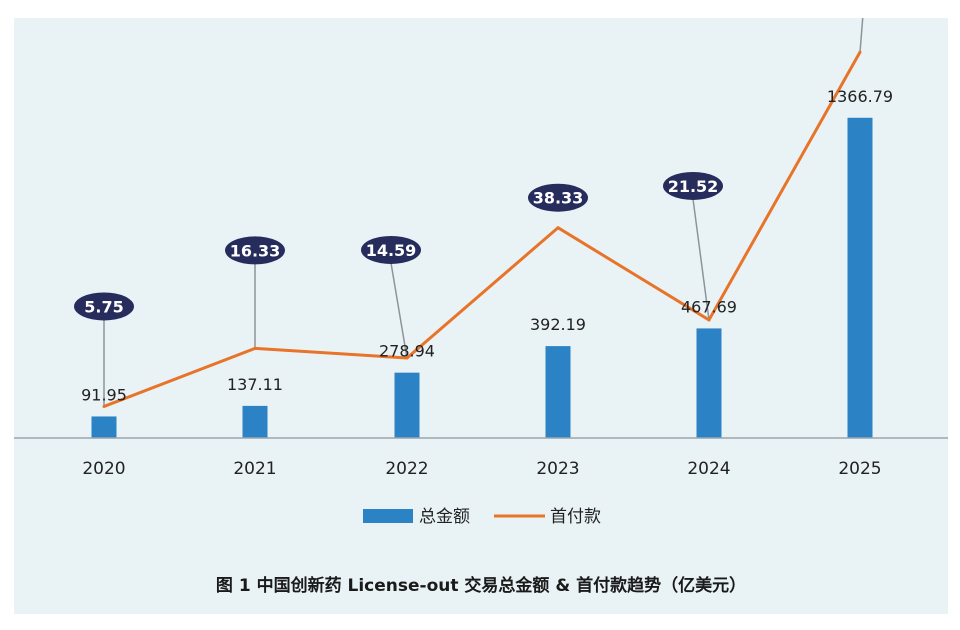 Image resolution: width=960 pixels, height=630 pixels. I want to click on line-label-2022: 14.59, so click(391, 250).